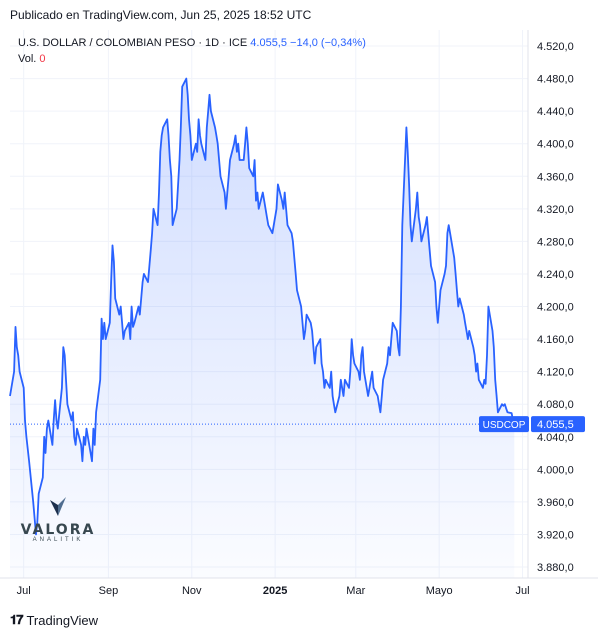 The width and height of the screenshot is (598, 639). What do you see at coordinates (275, 591) in the screenshot?
I see `x-tick-label: 2025` at bounding box center [275, 591].